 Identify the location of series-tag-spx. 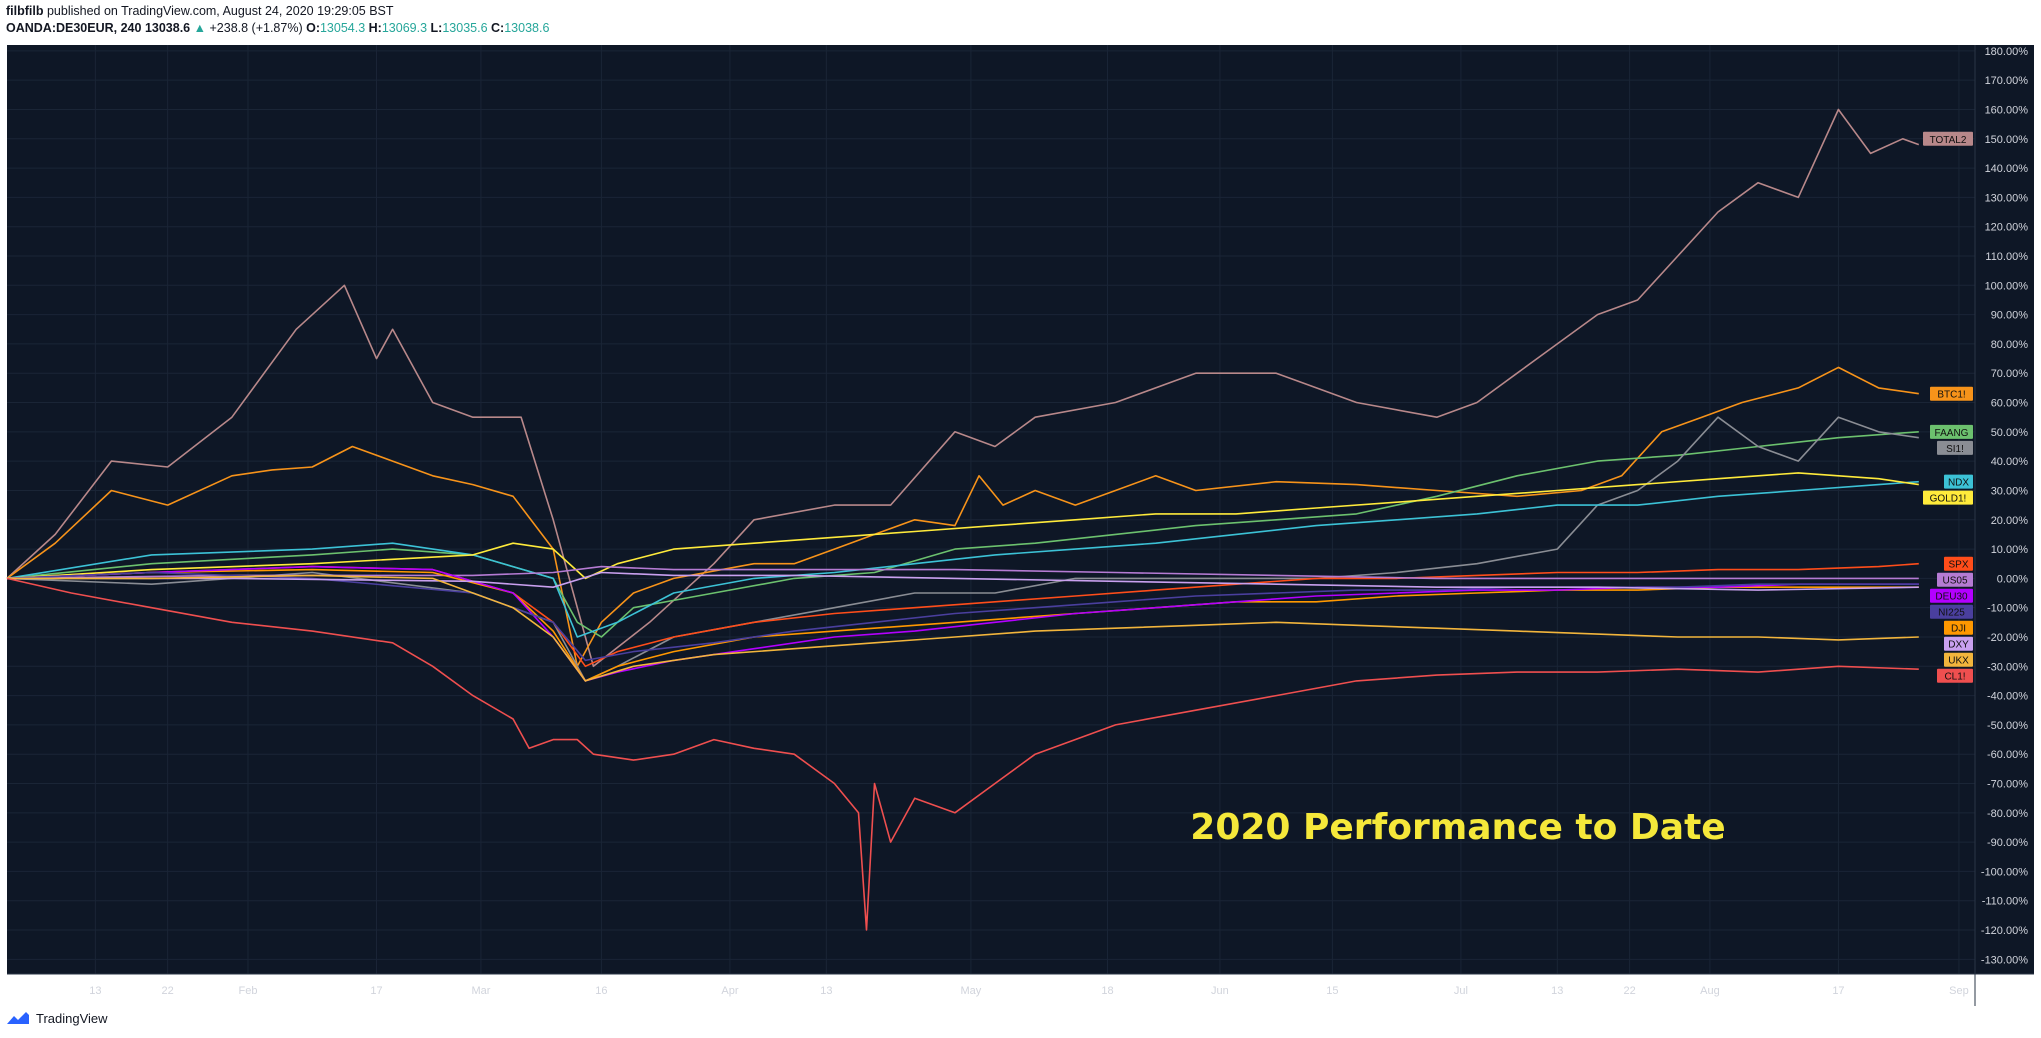
(1958, 563).